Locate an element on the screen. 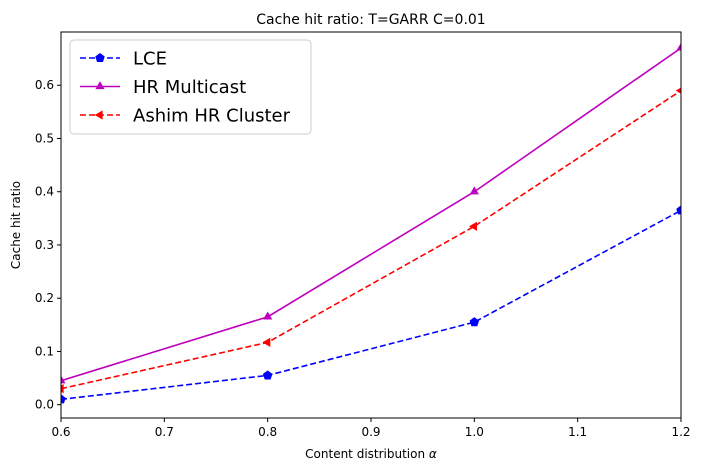  legend-box is located at coordinates (190, 87).